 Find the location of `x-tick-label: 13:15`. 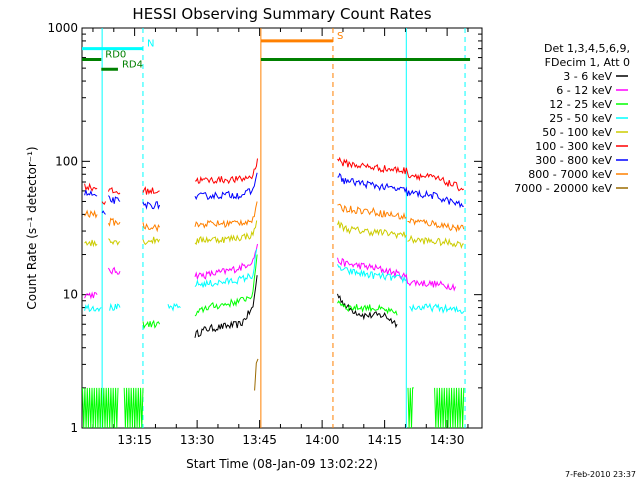

x-tick-label: 13:15 is located at coordinates (134, 440).